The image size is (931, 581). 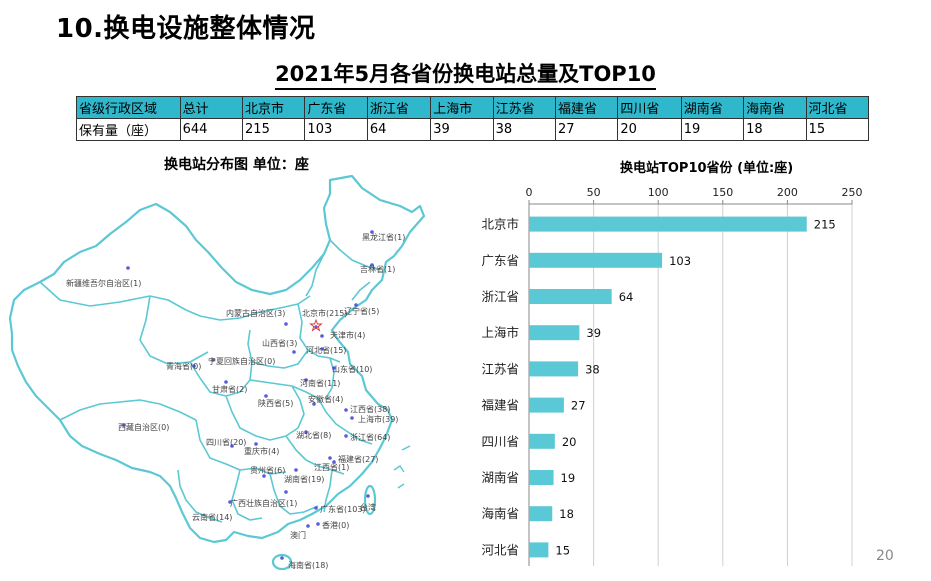 What do you see at coordinates (212, 517) in the screenshot?
I see `map-province-label: 云南省(14)` at bounding box center [212, 517].